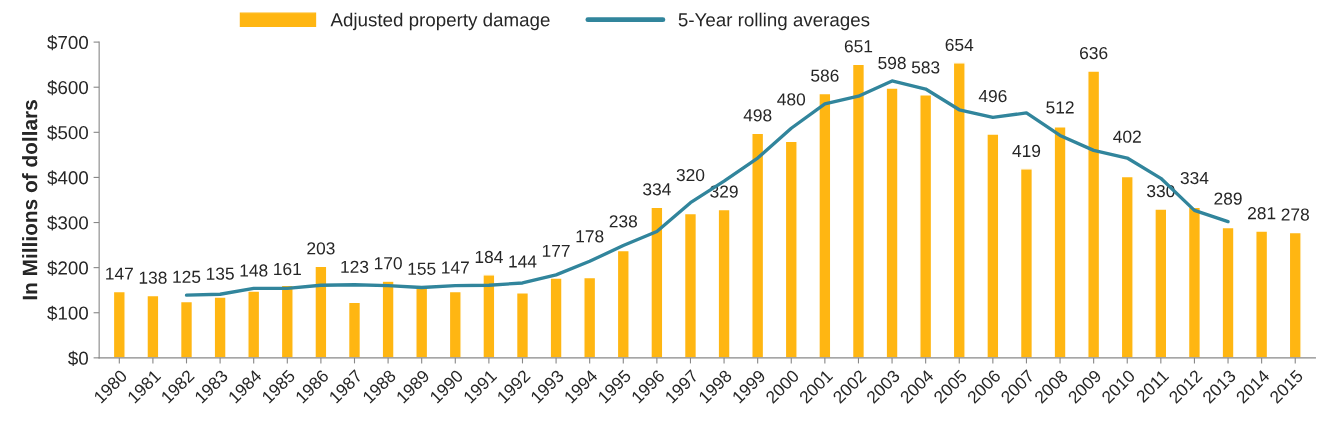 This screenshot has width=1322, height=421. Describe the element at coordinates (67, 268) in the screenshot. I see `y-tick-label: $200` at that location.